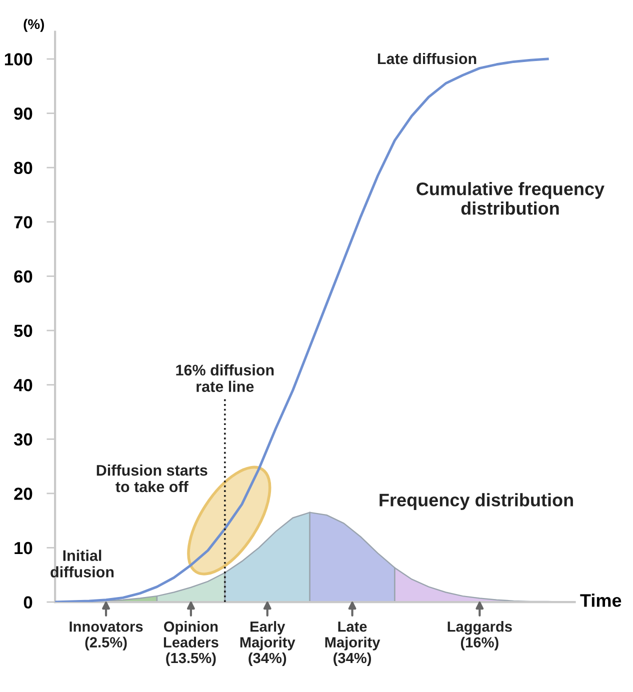 The height and width of the screenshot is (692, 633). Describe the element at coordinates (23, 439) in the screenshot. I see `y-tick-label: 30` at that location.